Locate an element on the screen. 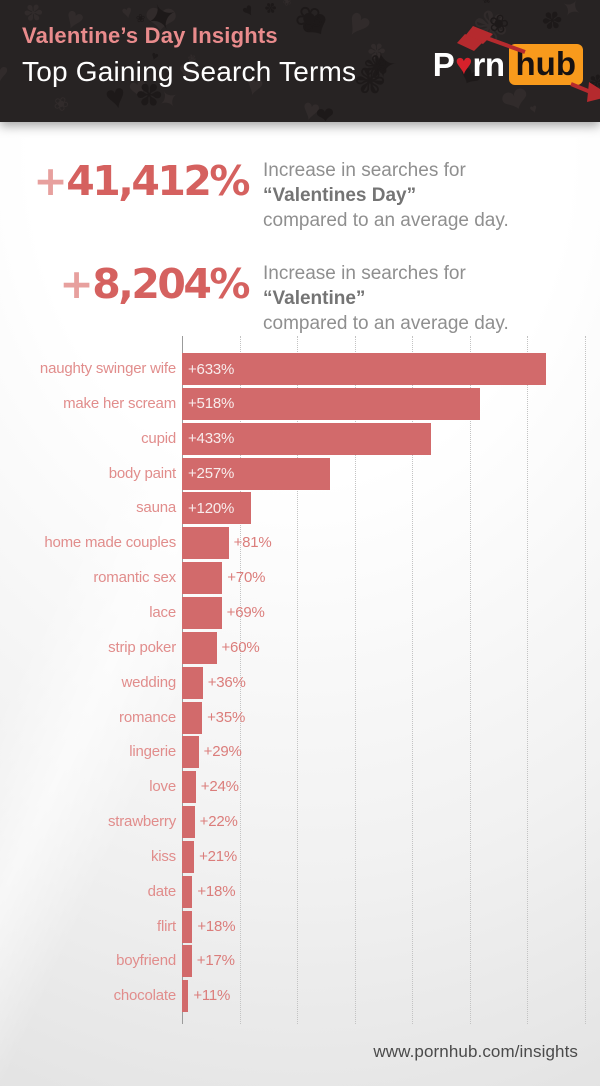 The width and height of the screenshot is (600, 1086). bar: +120% is located at coordinates (216, 508).